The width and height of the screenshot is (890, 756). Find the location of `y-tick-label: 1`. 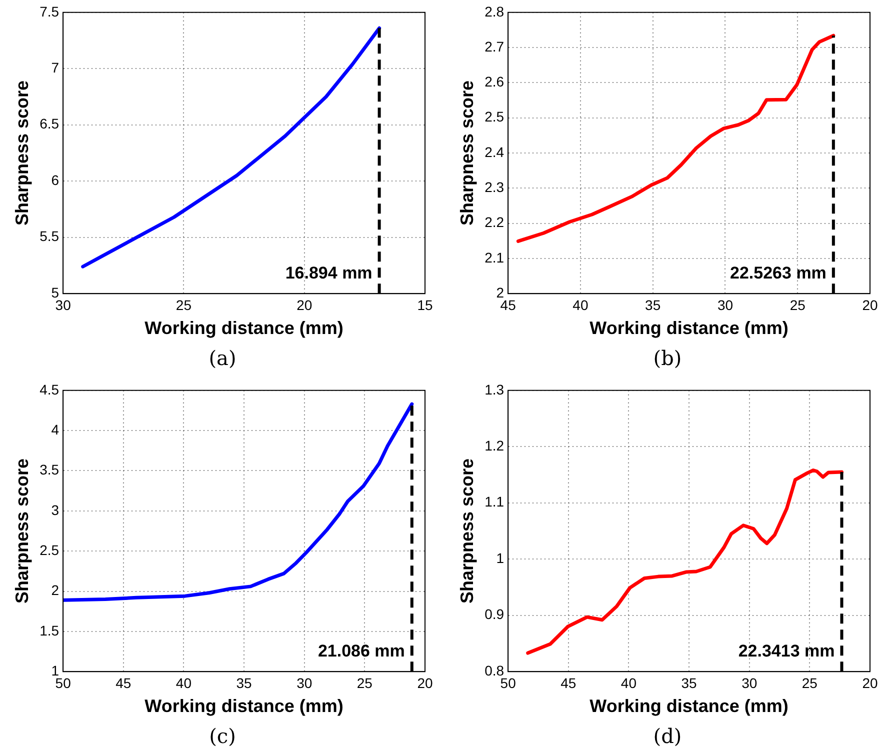

y-tick-label: 1 is located at coordinates (500, 558).